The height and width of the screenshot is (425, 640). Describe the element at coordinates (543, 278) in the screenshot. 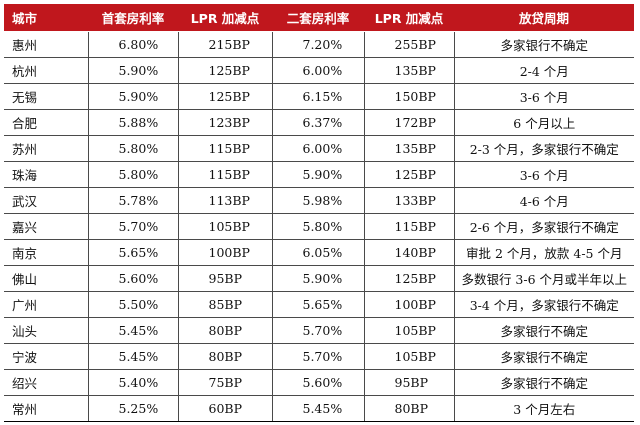

I see `cell-loan-period: 多数银行 3-6 个月或半年以上` at that location.